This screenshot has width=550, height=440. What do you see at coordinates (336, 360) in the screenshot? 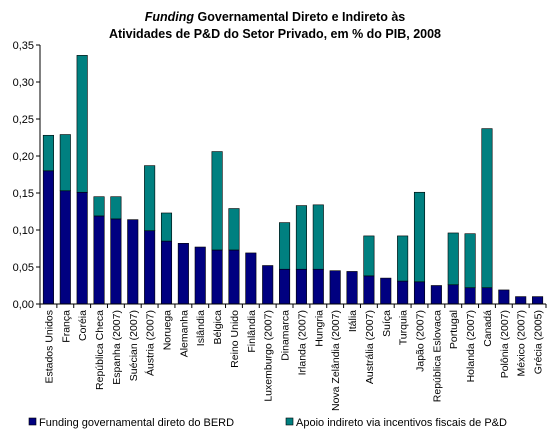
I see `x-category-label: Nova Zelândia (2007)` at bounding box center [336, 360].